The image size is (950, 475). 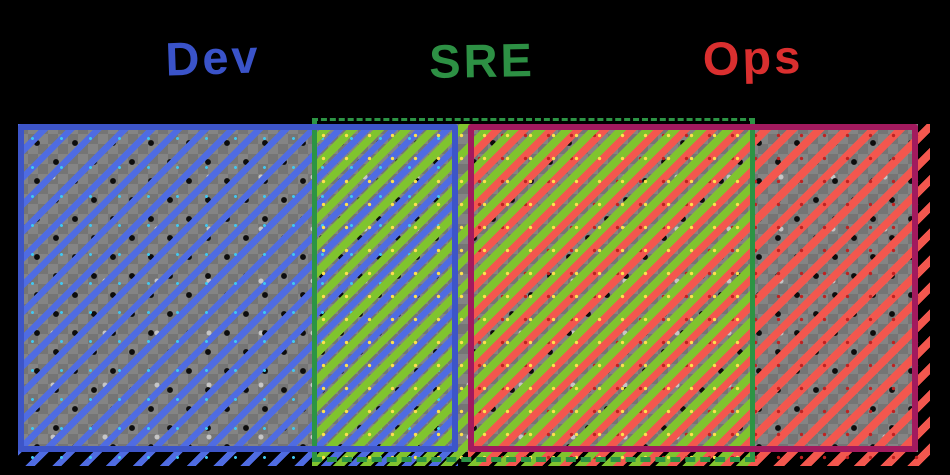 I want to click on dev-label: Dev, so click(x=213, y=57).